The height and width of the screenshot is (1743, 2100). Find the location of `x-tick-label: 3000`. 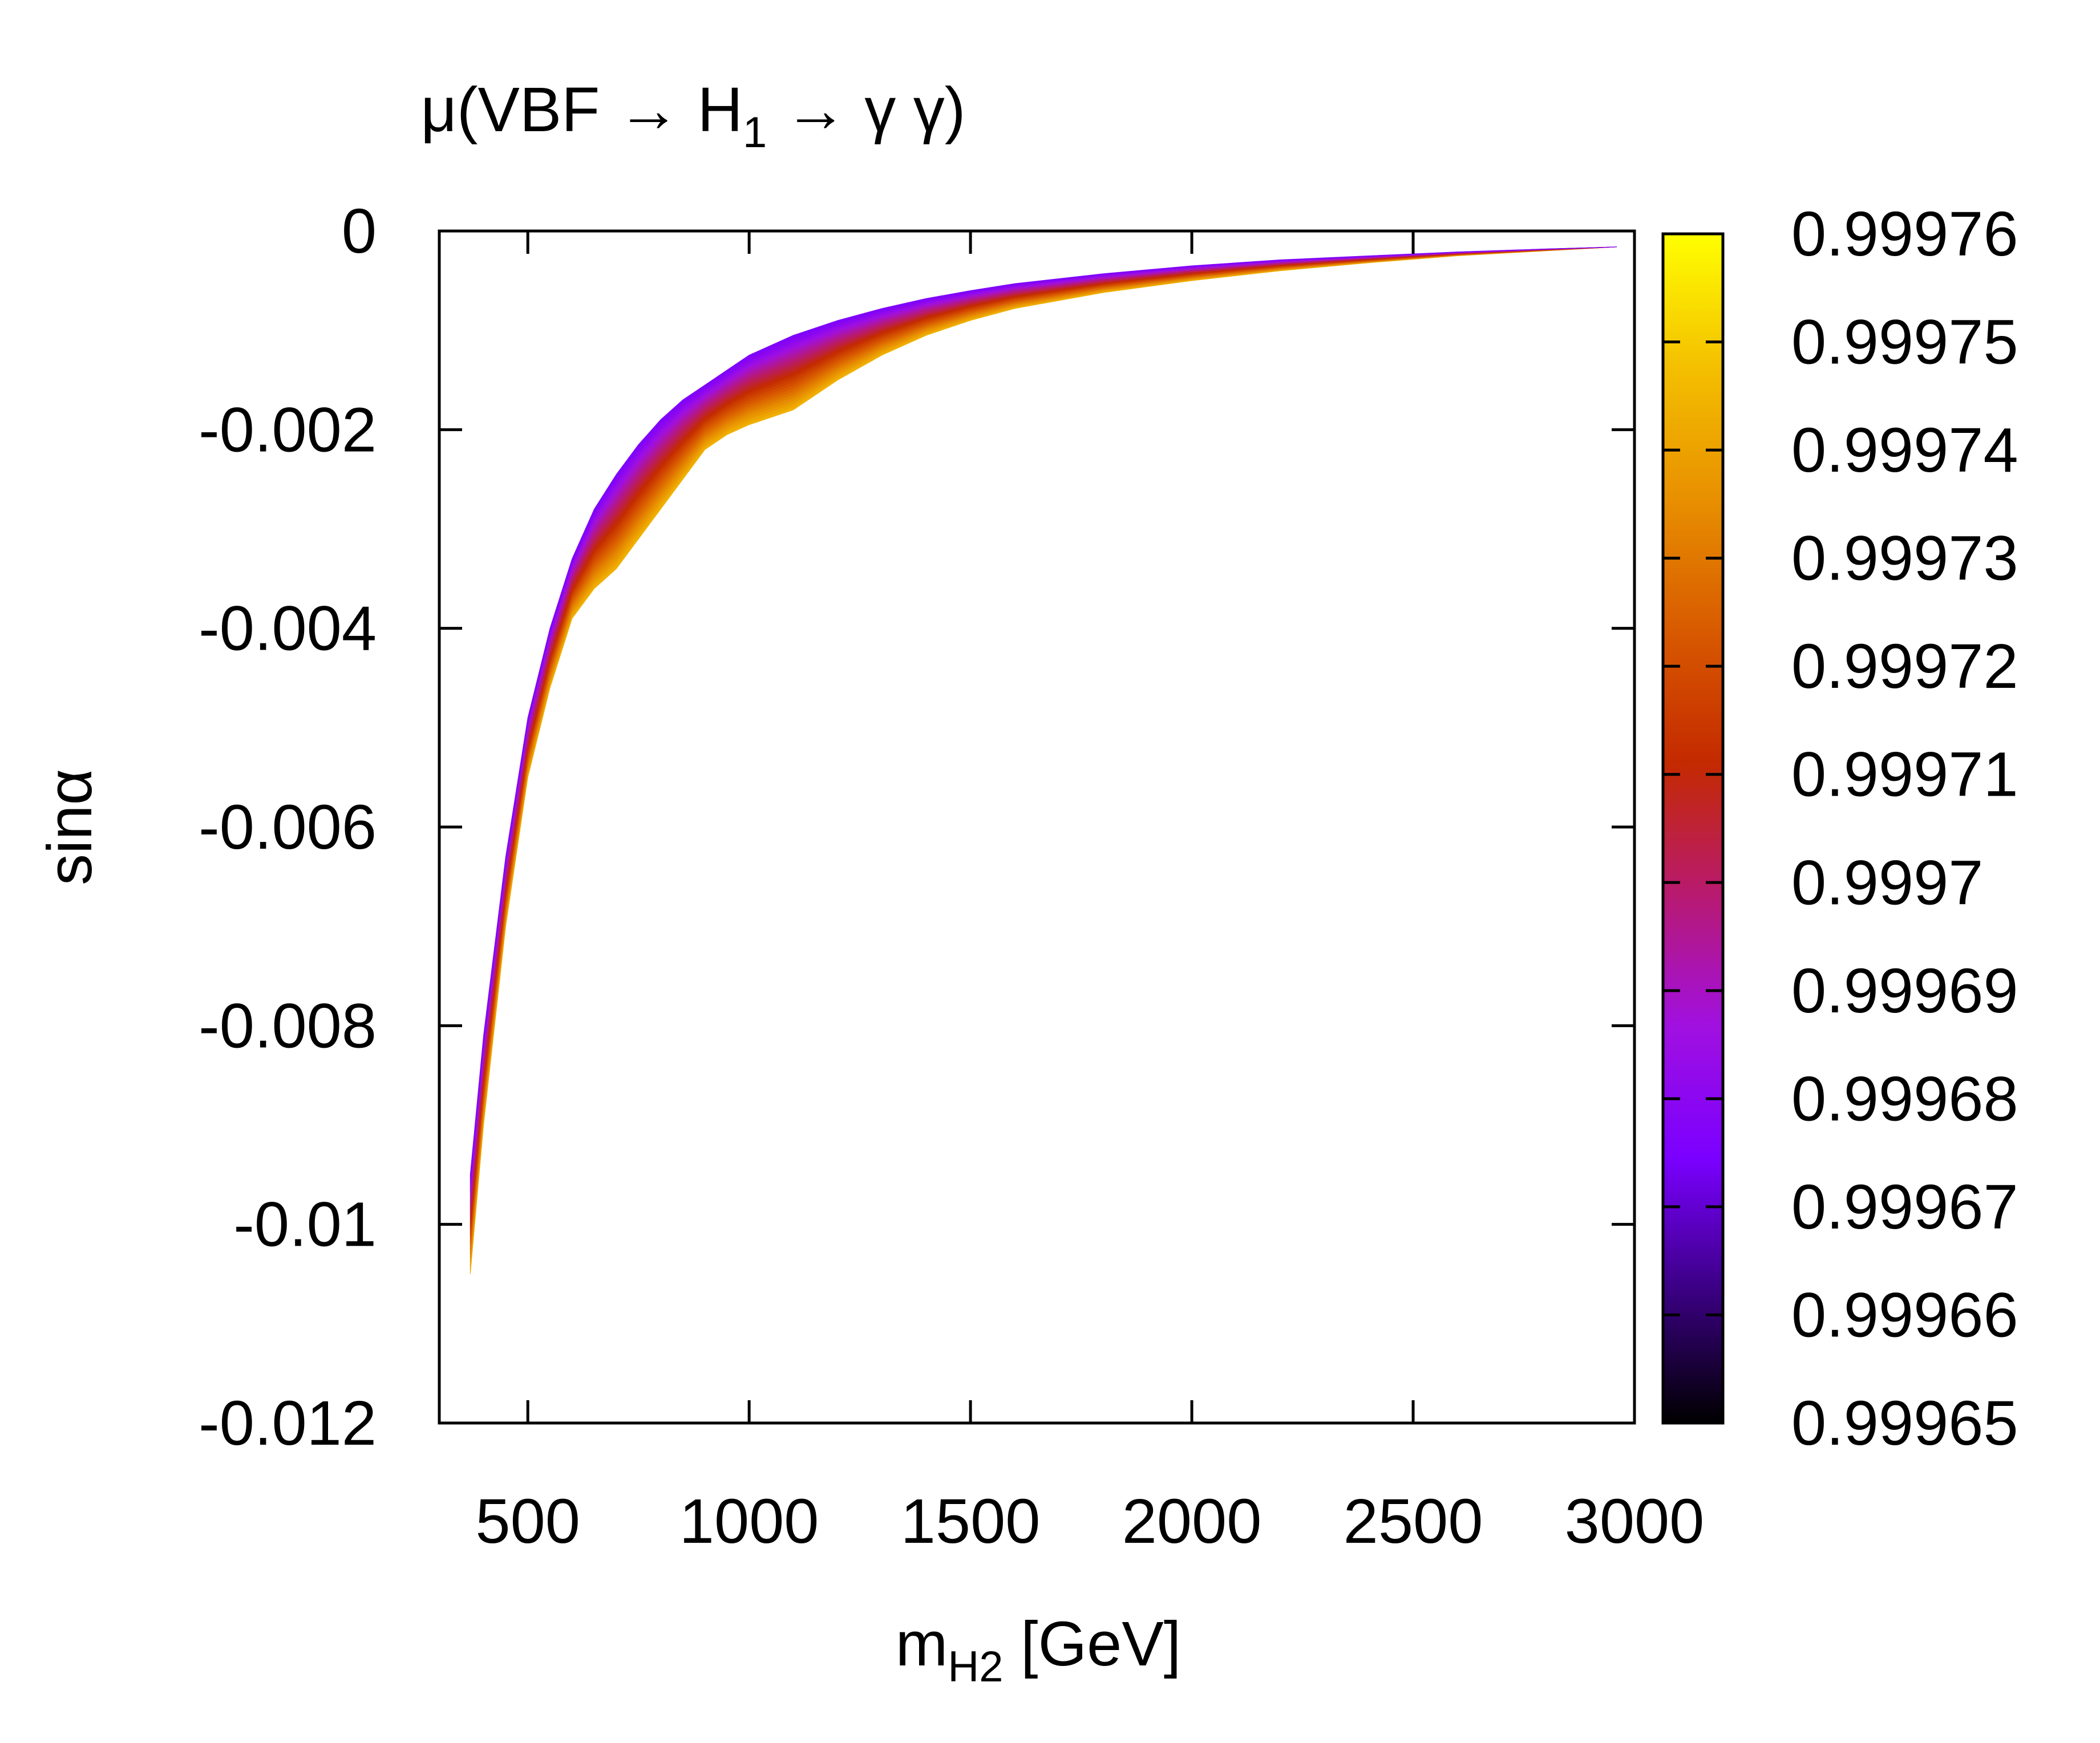

x-tick-label: 3000 is located at coordinates (1635, 1521).